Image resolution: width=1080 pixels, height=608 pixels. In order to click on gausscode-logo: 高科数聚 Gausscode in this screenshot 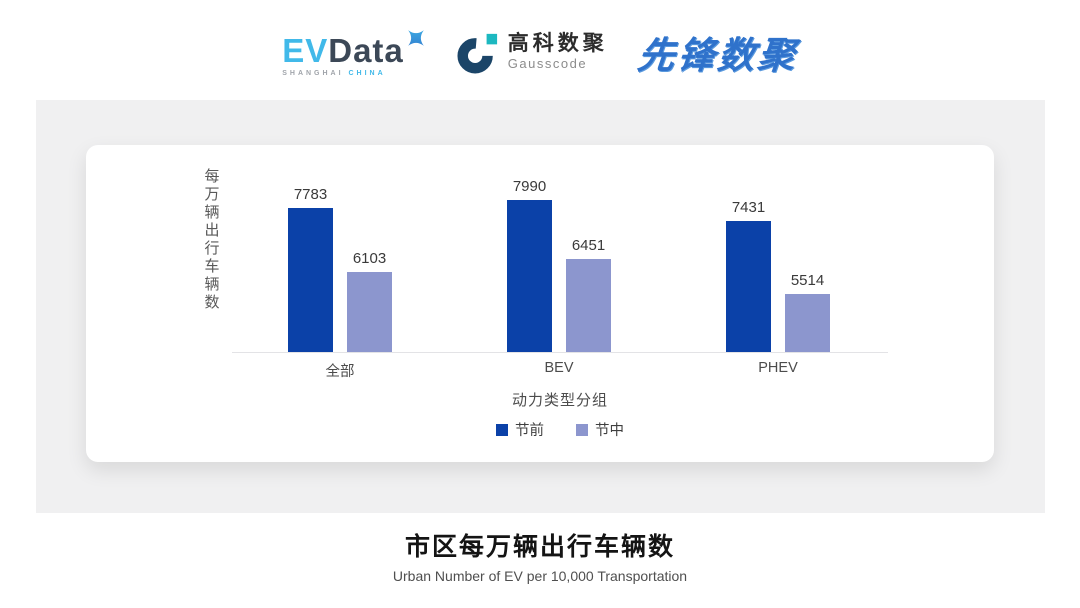, I will do `click(532, 52)`.